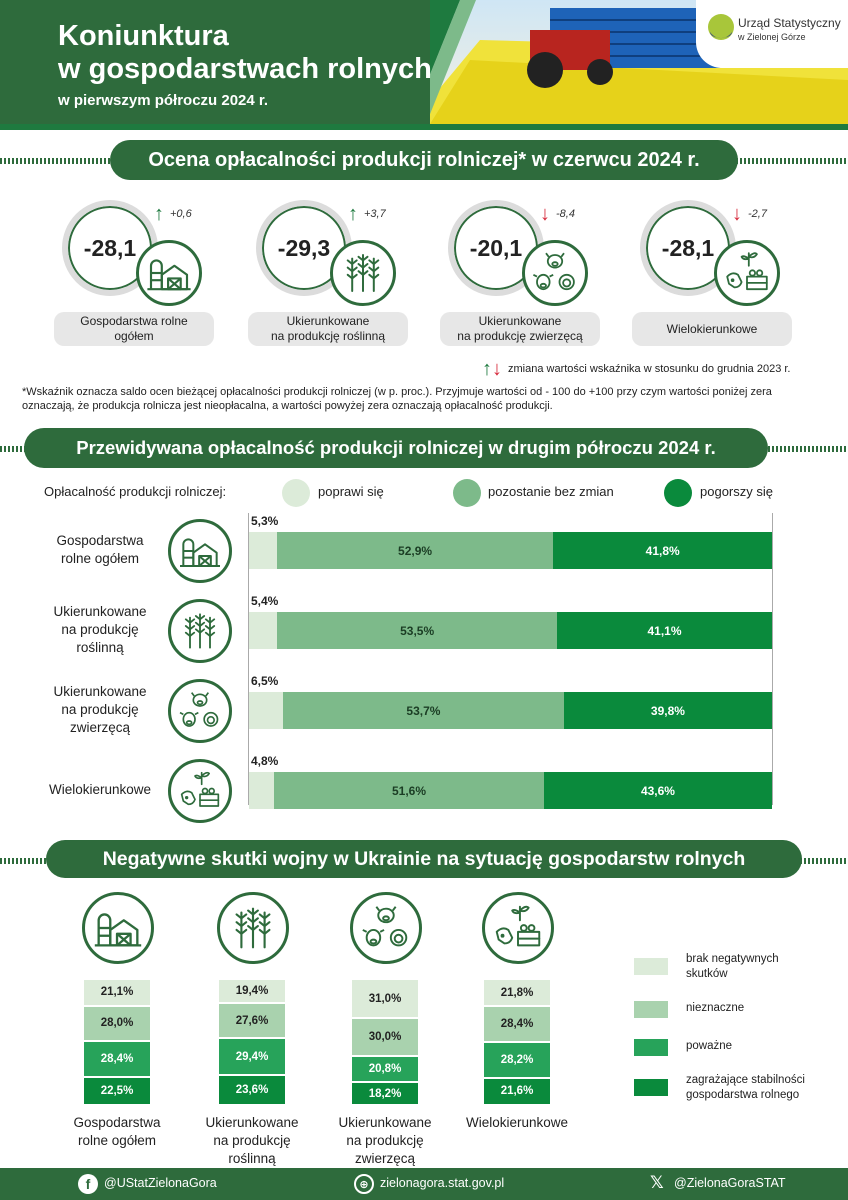 The image size is (848, 1200). What do you see at coordinates (517, 1122) in the screenshot?
I see `column-label-line: Wielokierunkowe` at bounding box center [517, 1122].